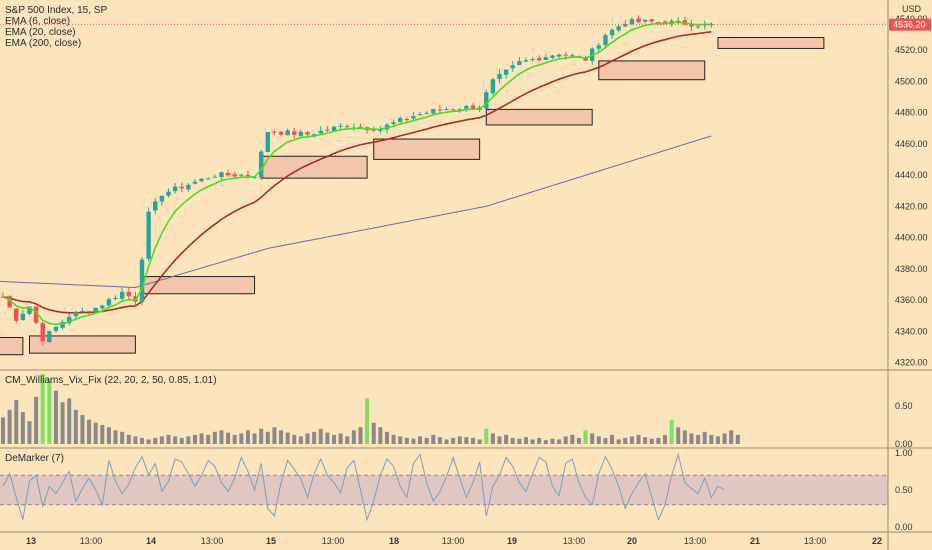  Describe the element at coordinates (911, 144) in the screenshot. I see `price-axis-tick: 4460.00` at that location.